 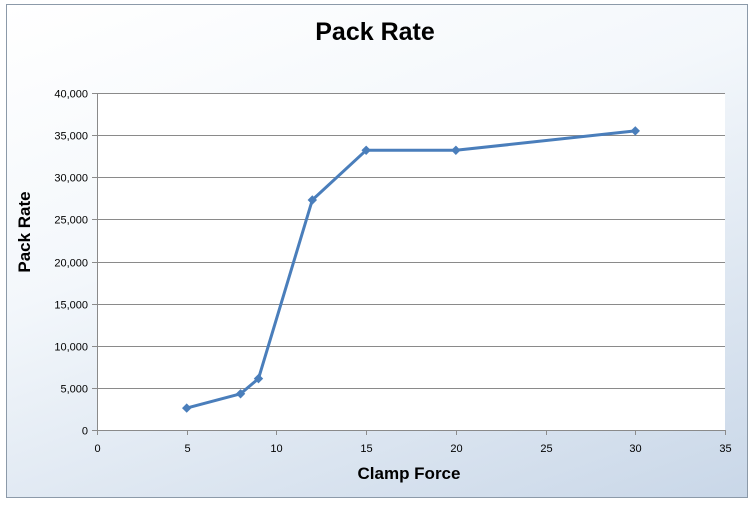 What do you see at coordinates (187, 449) in the screenshot?
I see `x-tick-label: 5` at bounding box center [187, 449].